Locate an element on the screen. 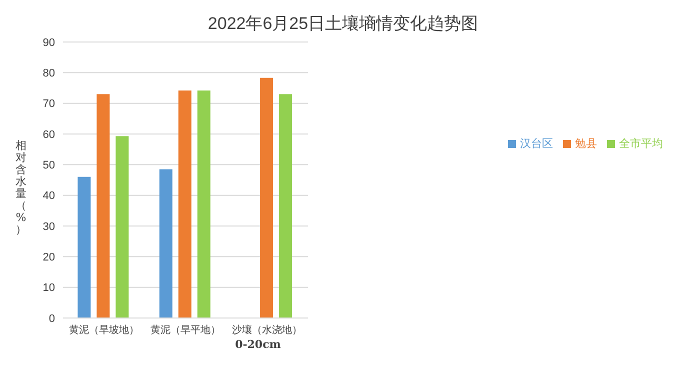 This screenshot has width=689, height=376. y-tick-label: 70 is located at coordinates (48, 104).